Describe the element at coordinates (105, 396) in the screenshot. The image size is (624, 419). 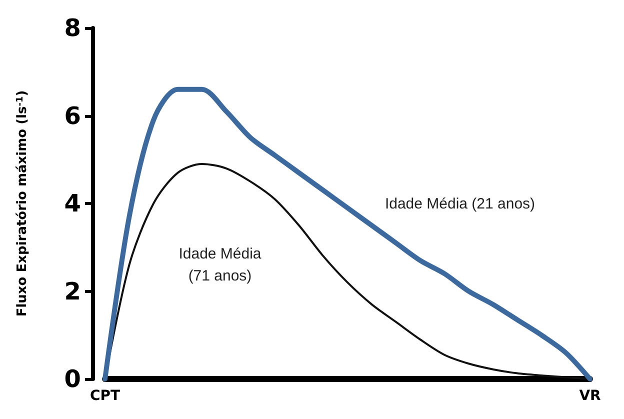
I see `x-tick-label: CPT` at that location.